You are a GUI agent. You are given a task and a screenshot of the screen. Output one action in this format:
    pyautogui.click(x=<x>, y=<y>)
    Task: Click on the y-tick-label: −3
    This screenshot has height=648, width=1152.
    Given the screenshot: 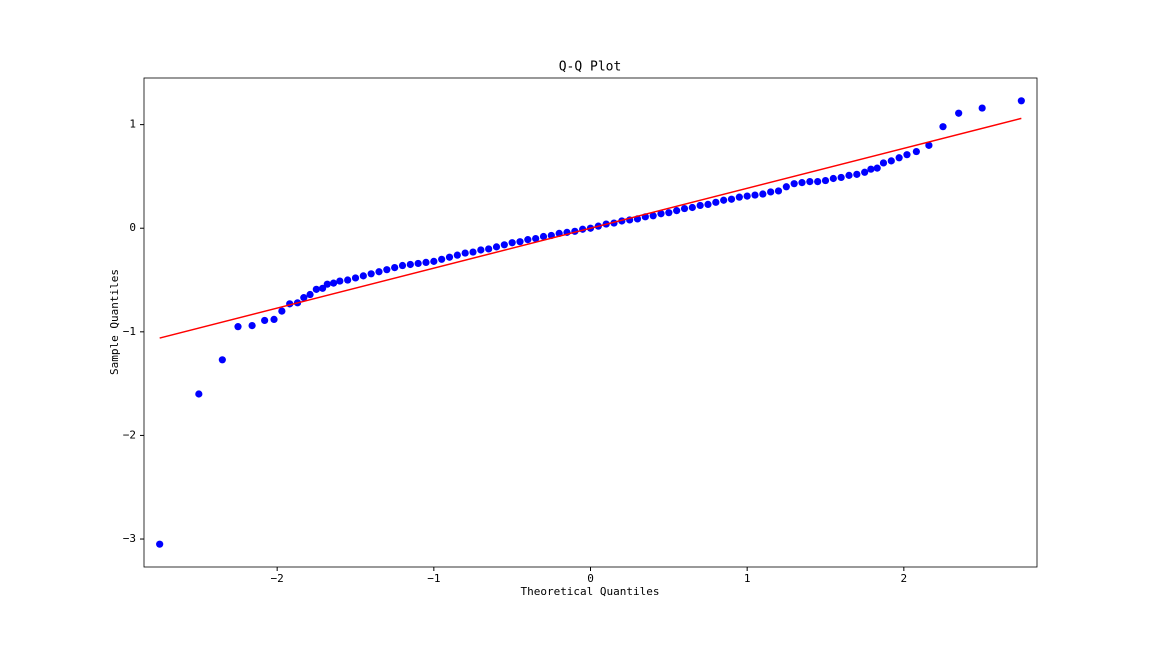 What is the action you would take?
    pyautogui.click(x=129, y=538)
    